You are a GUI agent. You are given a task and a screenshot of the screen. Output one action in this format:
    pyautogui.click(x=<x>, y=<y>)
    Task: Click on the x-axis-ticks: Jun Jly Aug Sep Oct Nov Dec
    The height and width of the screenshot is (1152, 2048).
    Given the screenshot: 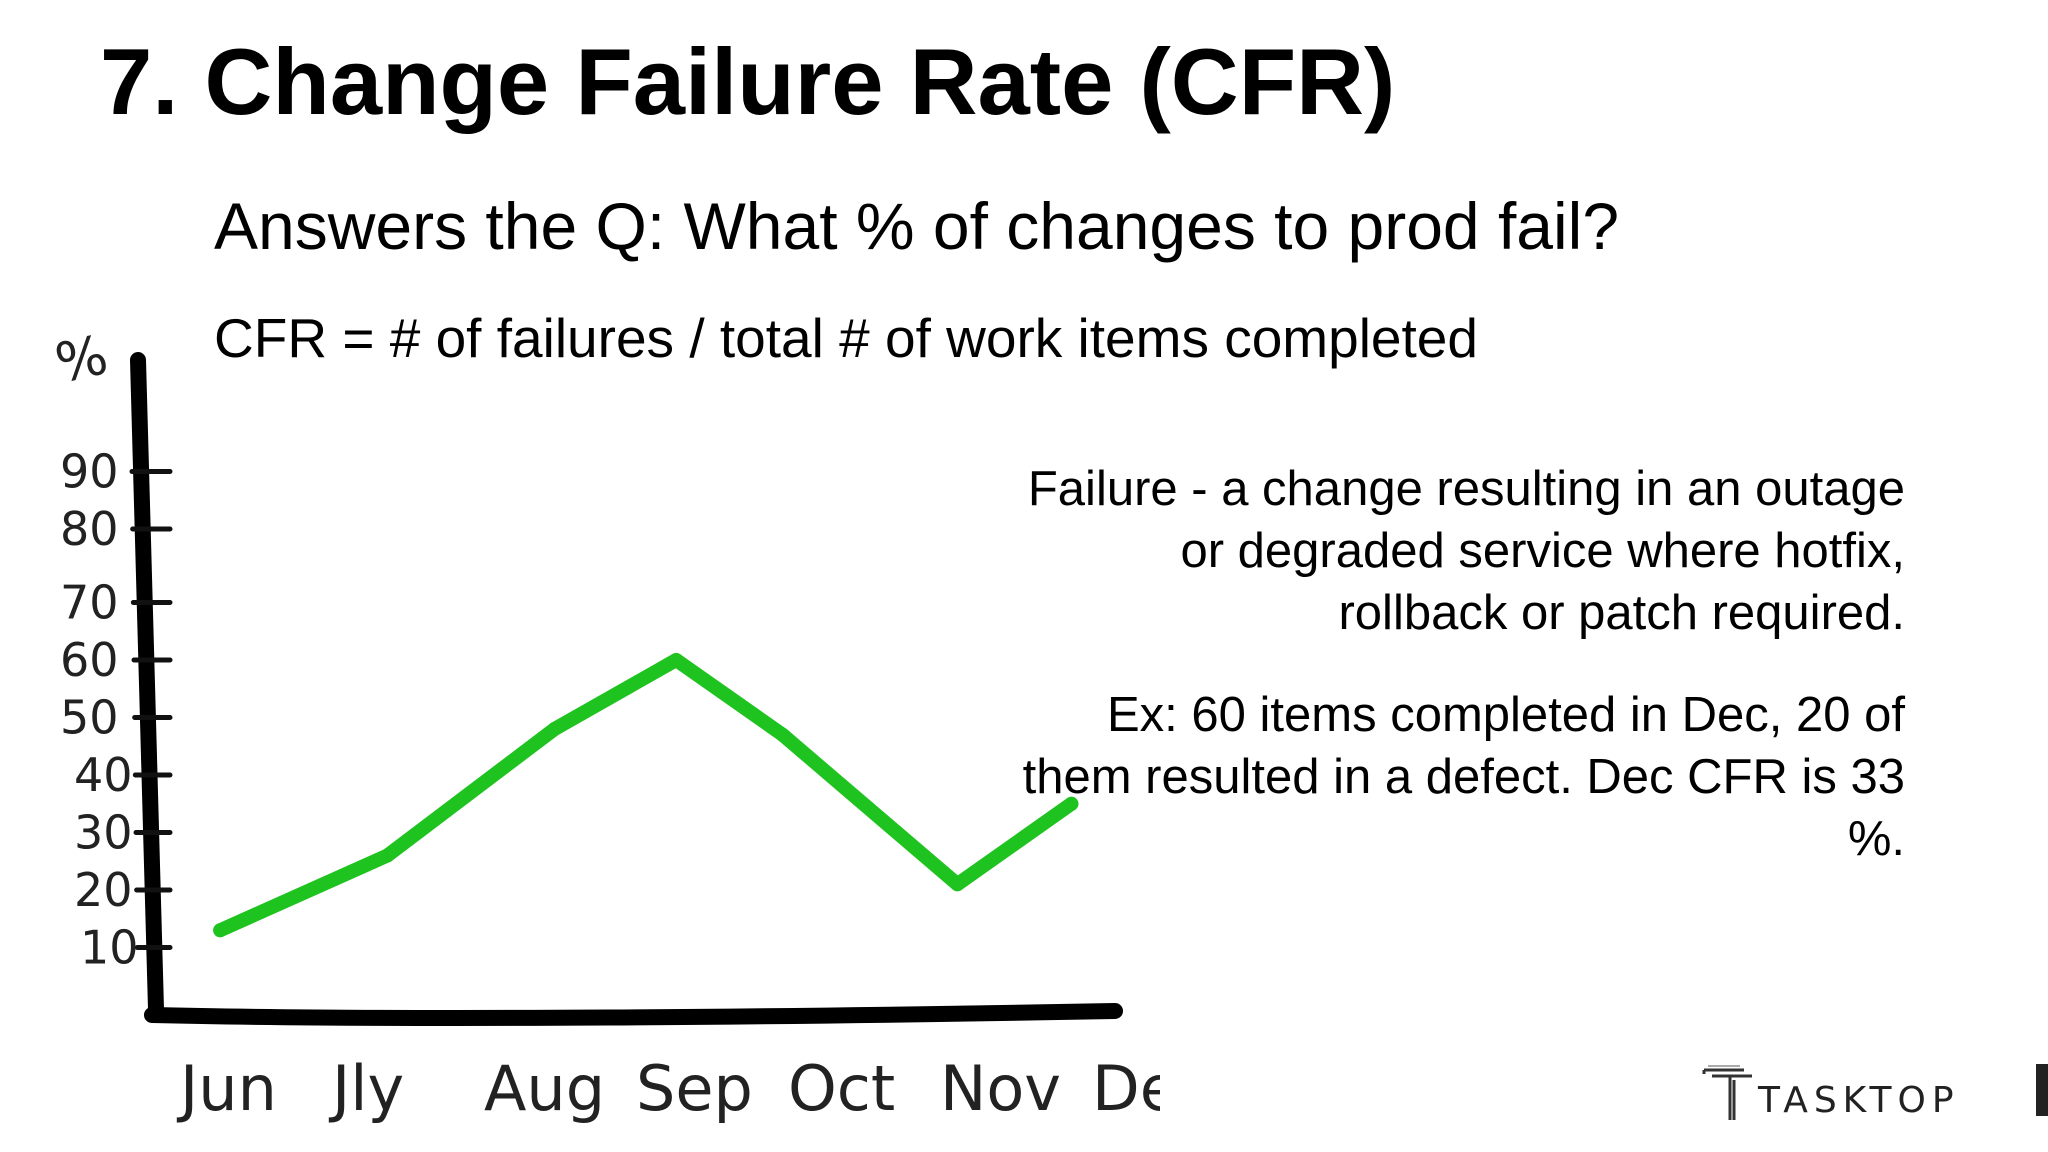 What is the action you would take?
    pyautogui.click(x=668, y=1088)
    